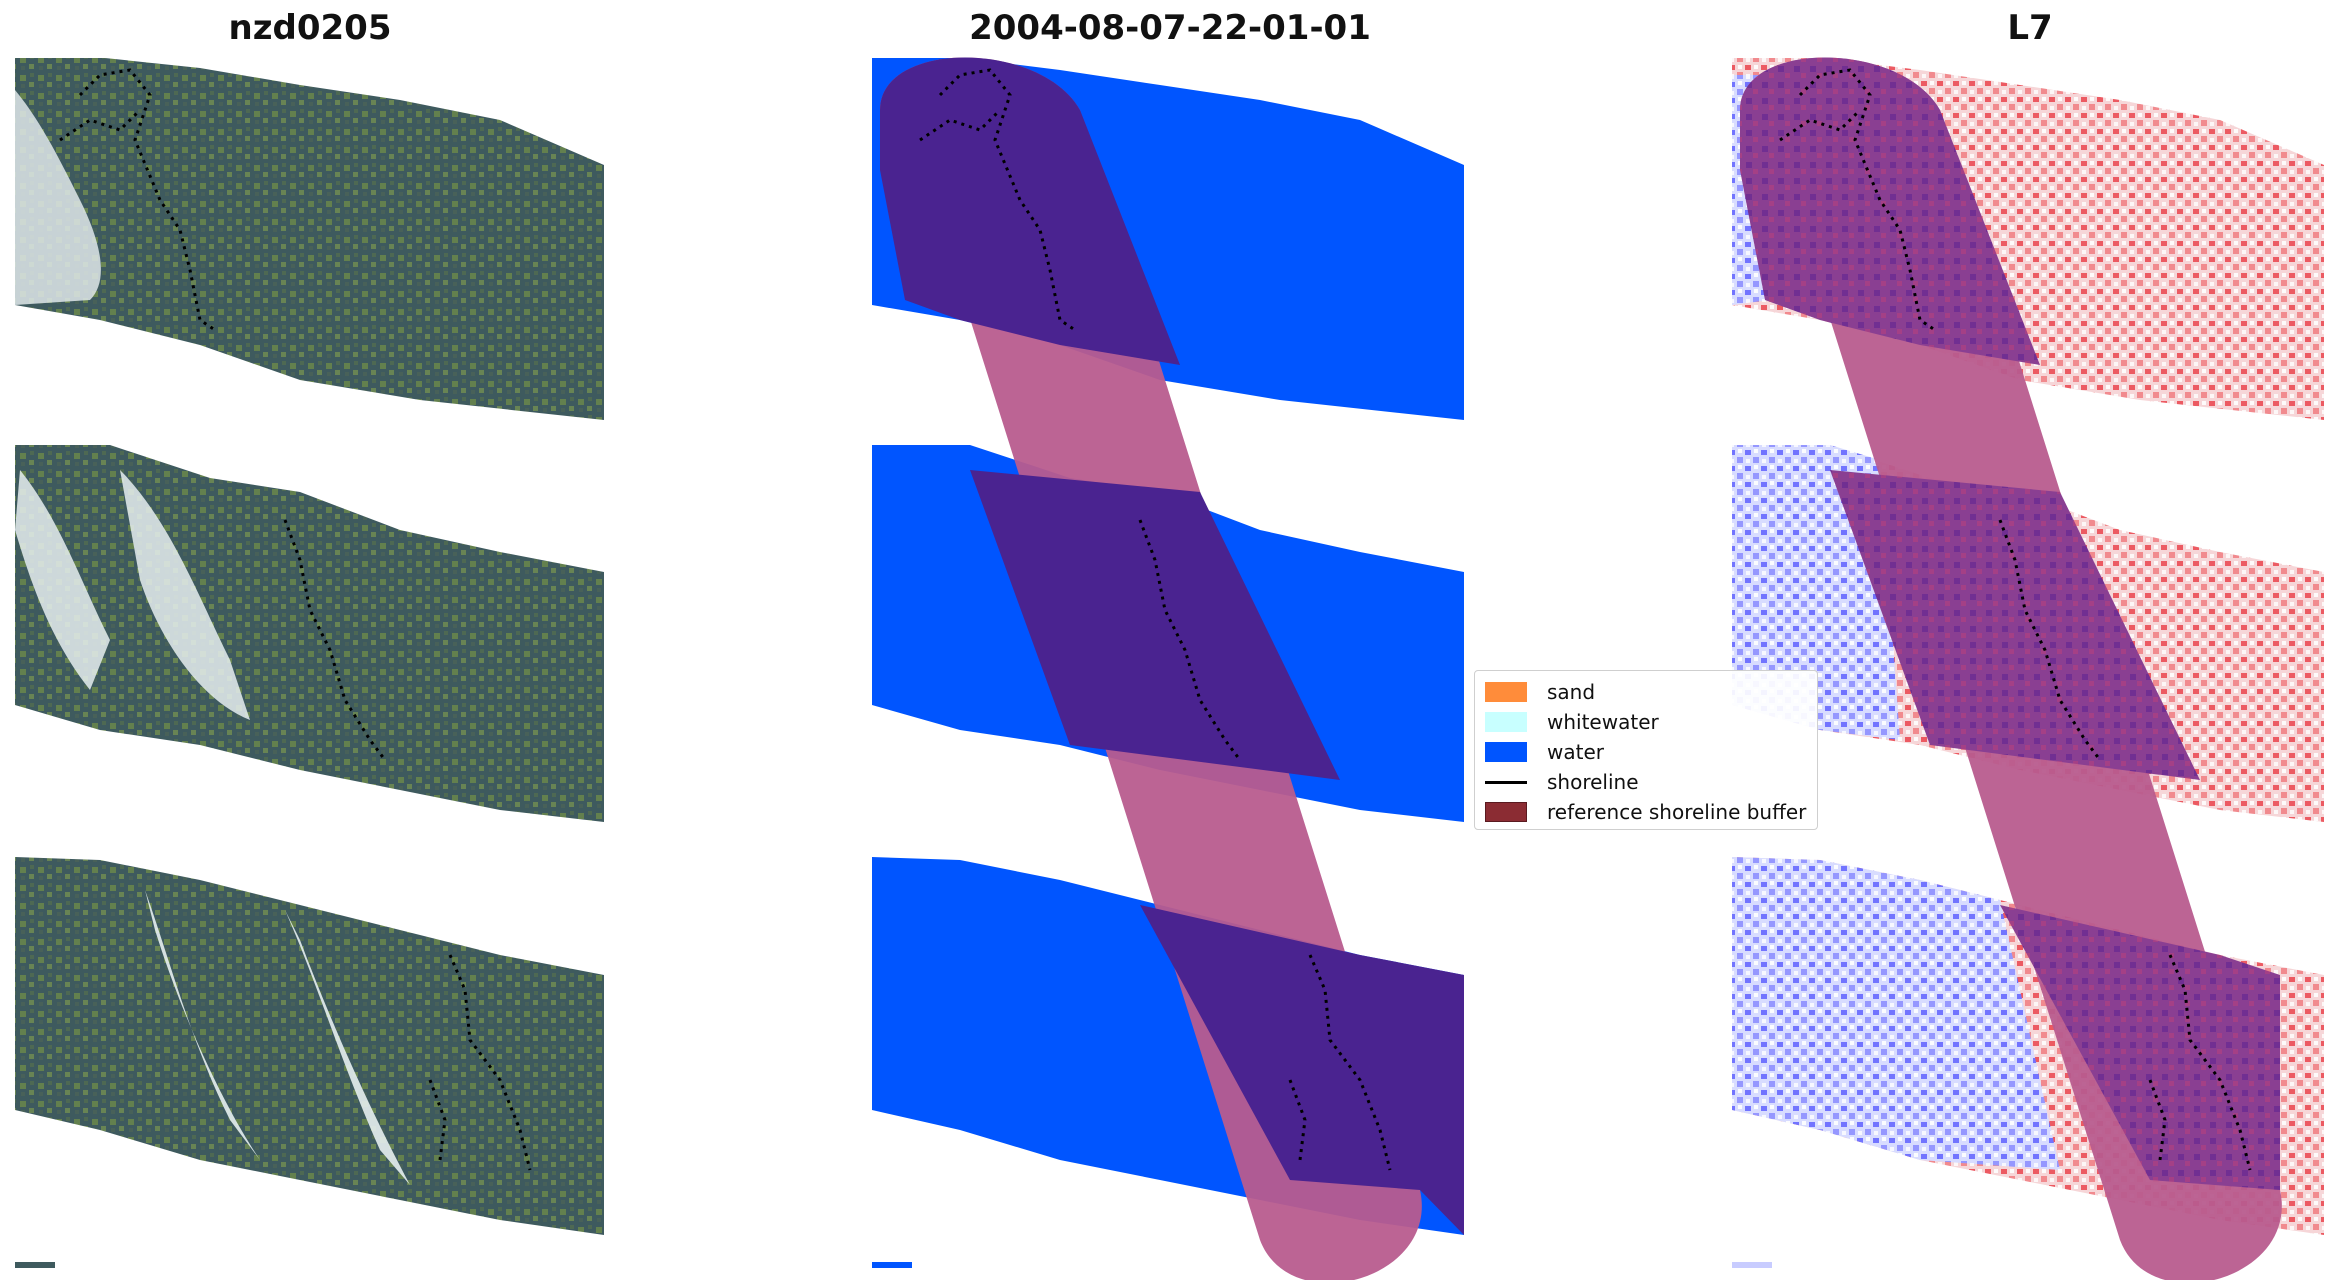 The height and width of the screenshot is (1283, 2334). What do you see at coordinates (1506, 692) in the screenshot?
I see `sand-swatch` at bounding box center [1506, 692].